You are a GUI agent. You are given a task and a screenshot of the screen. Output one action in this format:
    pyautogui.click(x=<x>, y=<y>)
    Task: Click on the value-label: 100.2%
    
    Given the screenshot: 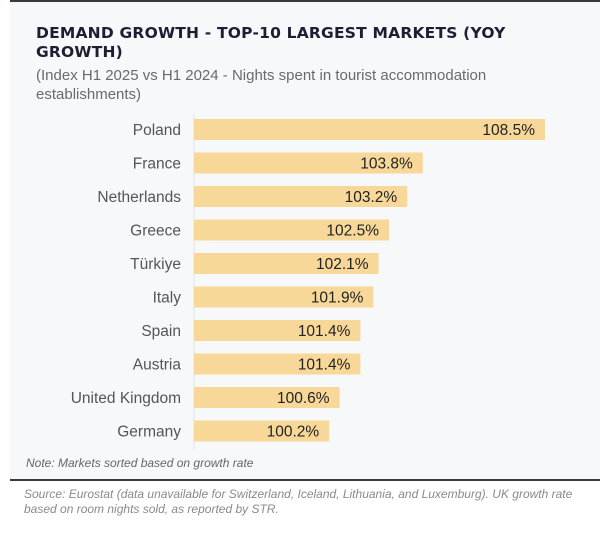 What is the action you would take?
    pyautogui.click(x=293, y=432)
    